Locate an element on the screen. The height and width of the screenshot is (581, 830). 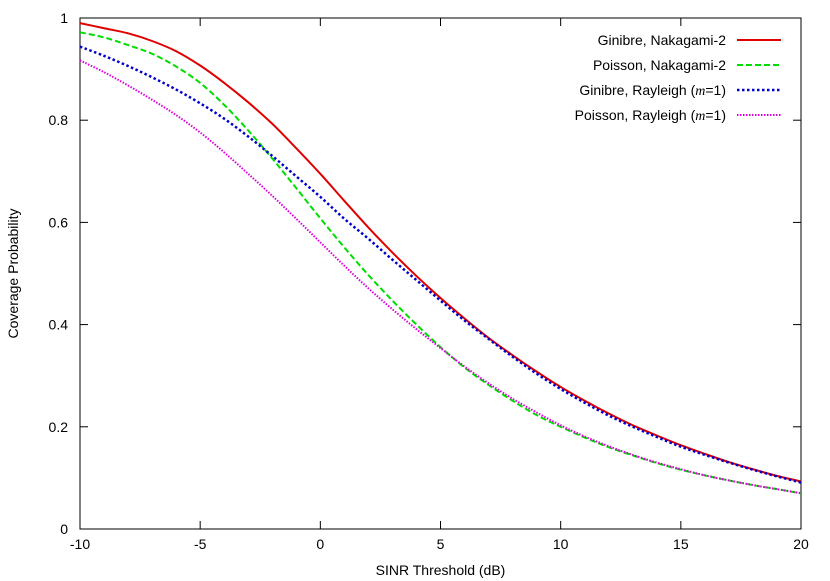
x-tick-label: -5 is located at coordinates (200, 544).